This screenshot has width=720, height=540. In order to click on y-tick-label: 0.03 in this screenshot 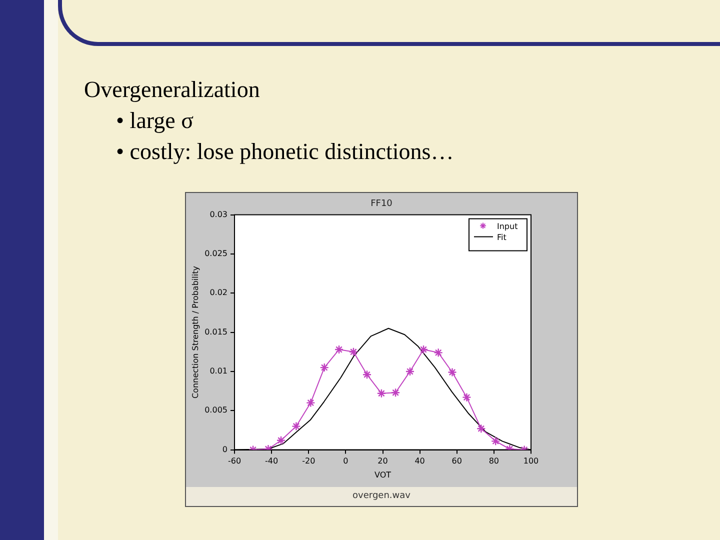, I will do `click(219, 214)`.